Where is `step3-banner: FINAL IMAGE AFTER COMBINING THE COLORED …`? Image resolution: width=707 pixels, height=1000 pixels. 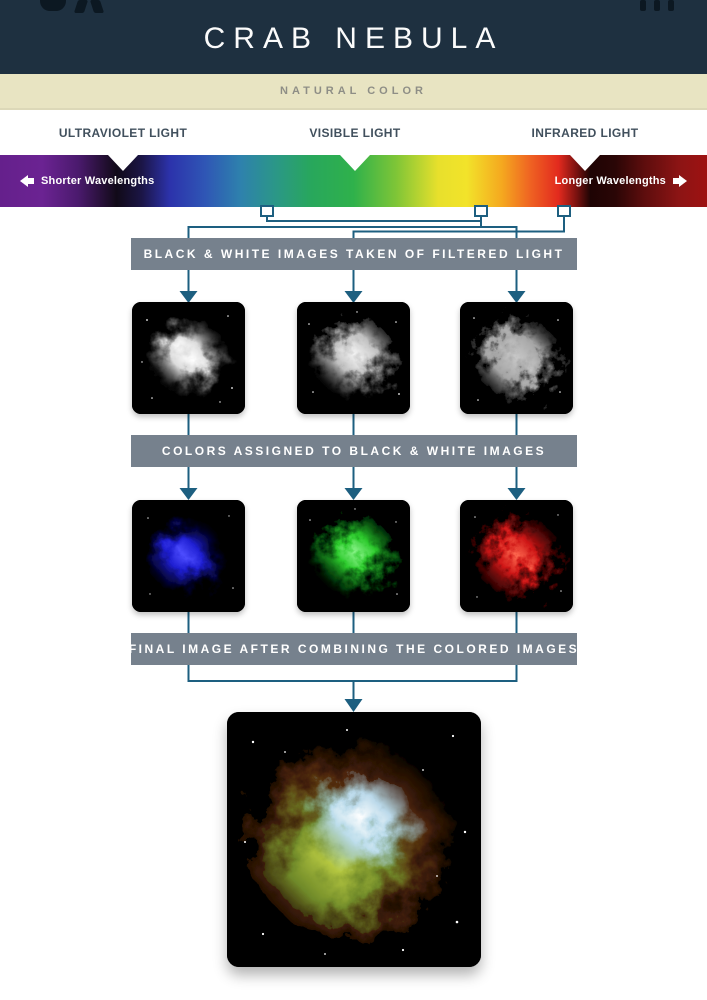 step3-banner: FINAL IMAGE AFTER COMBINING THE COLORED … is located at coordinates (354, 649).